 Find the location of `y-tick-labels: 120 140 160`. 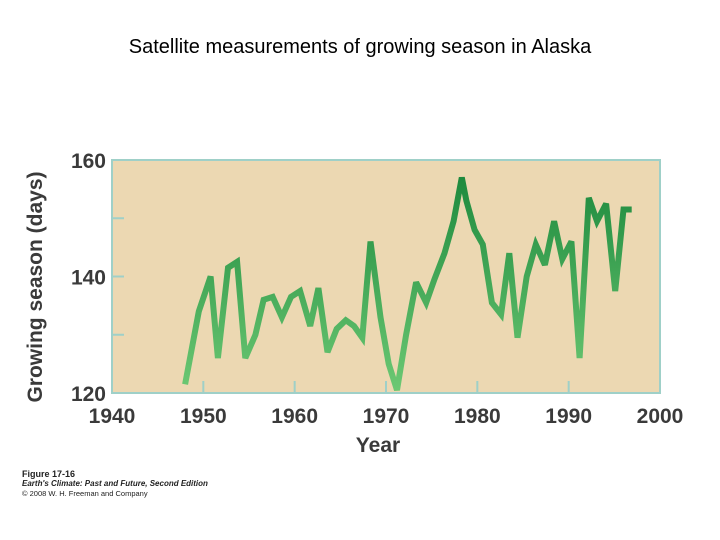

y-tick-labels: 120 140 160 is located at coordinates (88, 278).